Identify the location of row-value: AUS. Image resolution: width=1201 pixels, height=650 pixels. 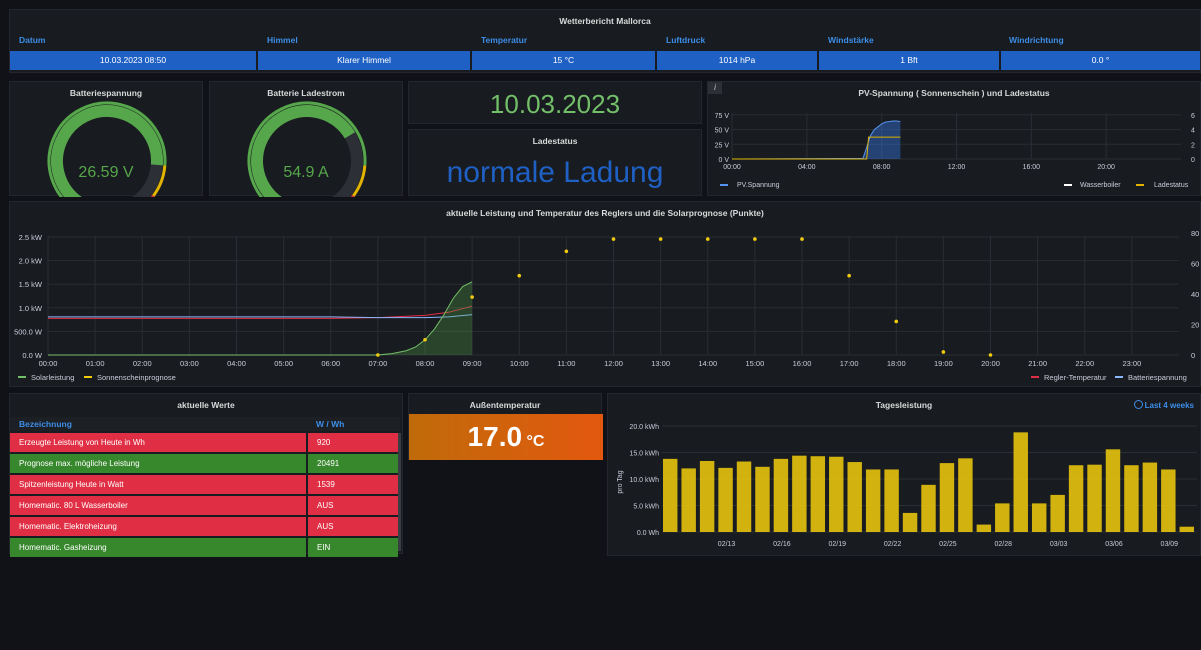
(353, 526).